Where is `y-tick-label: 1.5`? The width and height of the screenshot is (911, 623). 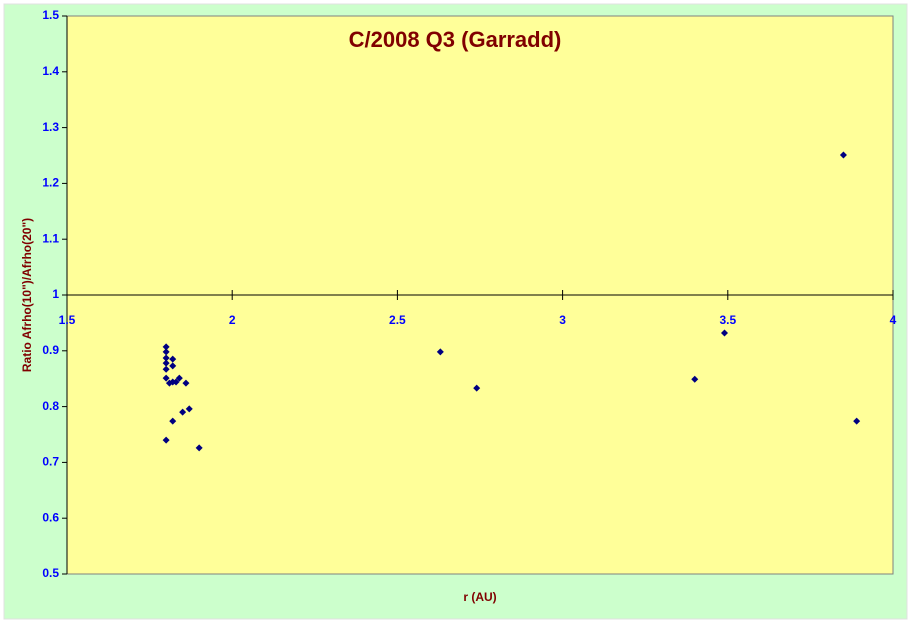 y-tick-label: 1.5 is located at coordinates (50, 15).